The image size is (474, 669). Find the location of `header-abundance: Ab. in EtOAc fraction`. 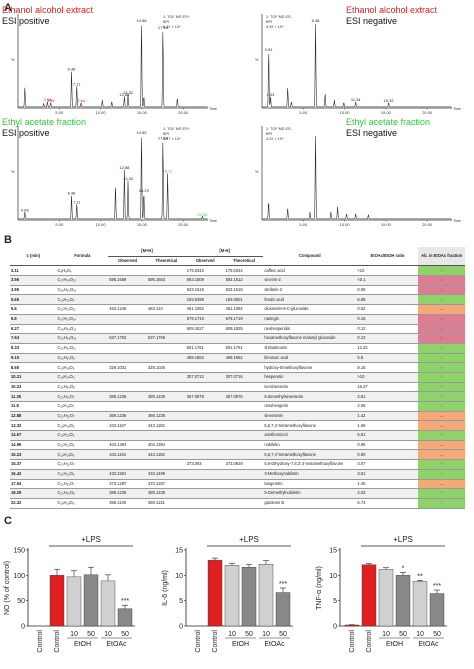

header-abundance: Ab. in EtOAc fraction is located at coordinates (441, 257).